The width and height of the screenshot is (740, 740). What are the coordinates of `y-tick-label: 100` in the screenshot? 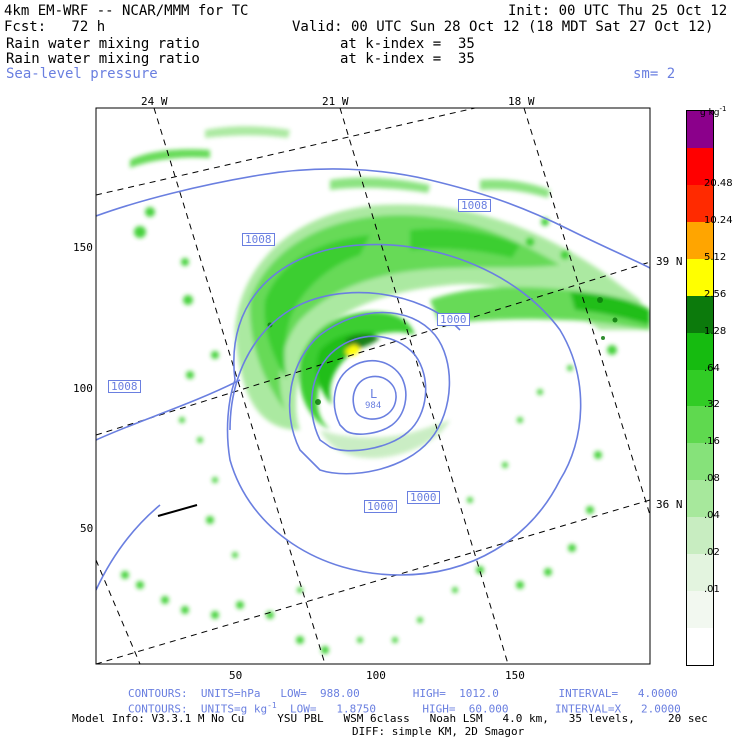 It's located at (83, 388).